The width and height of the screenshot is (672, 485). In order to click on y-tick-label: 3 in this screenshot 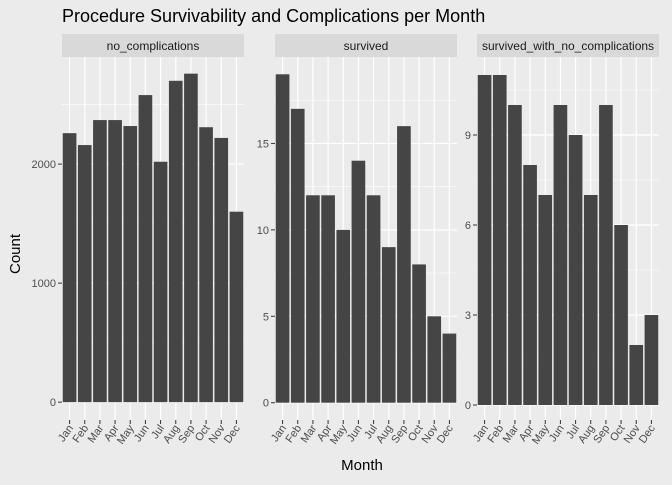, I will do `click(468, 316)`.